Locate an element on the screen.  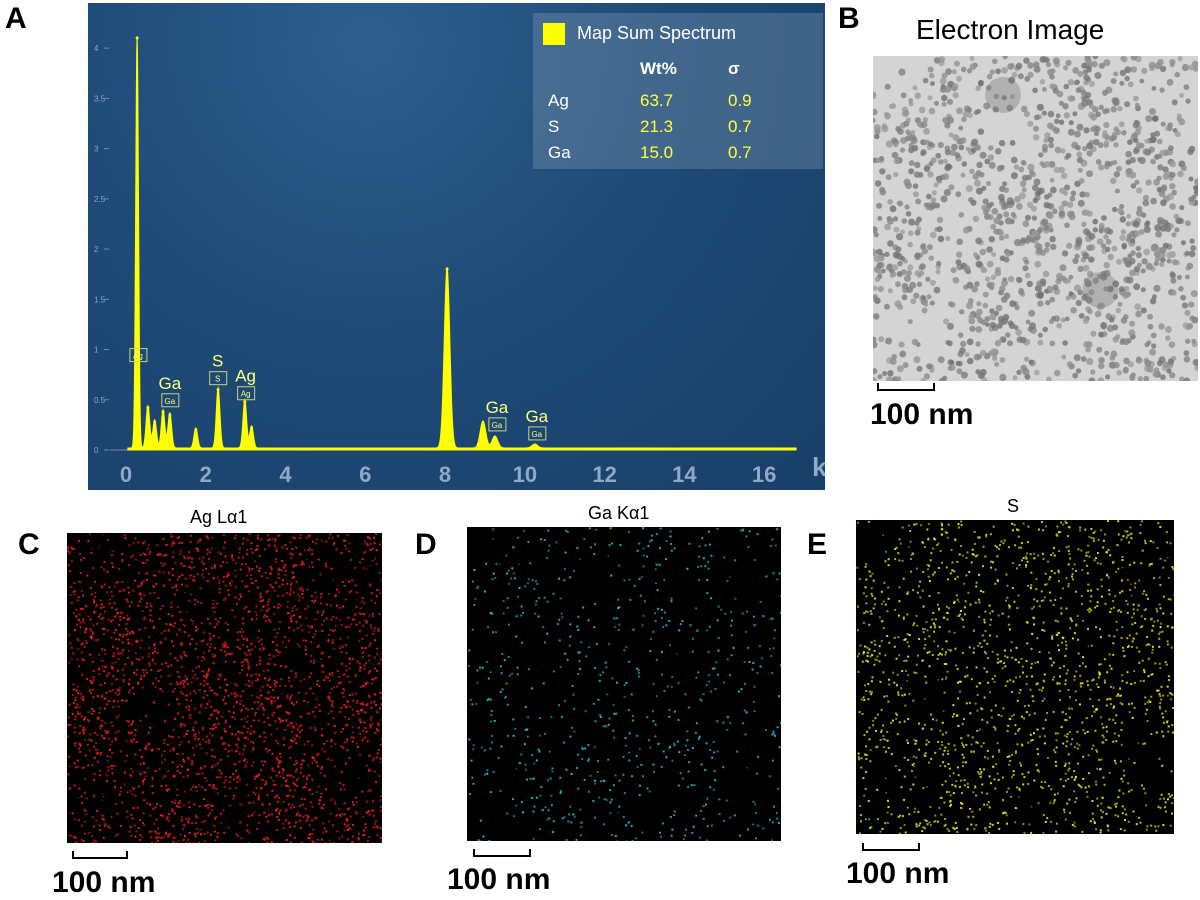
legend-sigma-value: 0.9 is located at coordinates (740, 100).